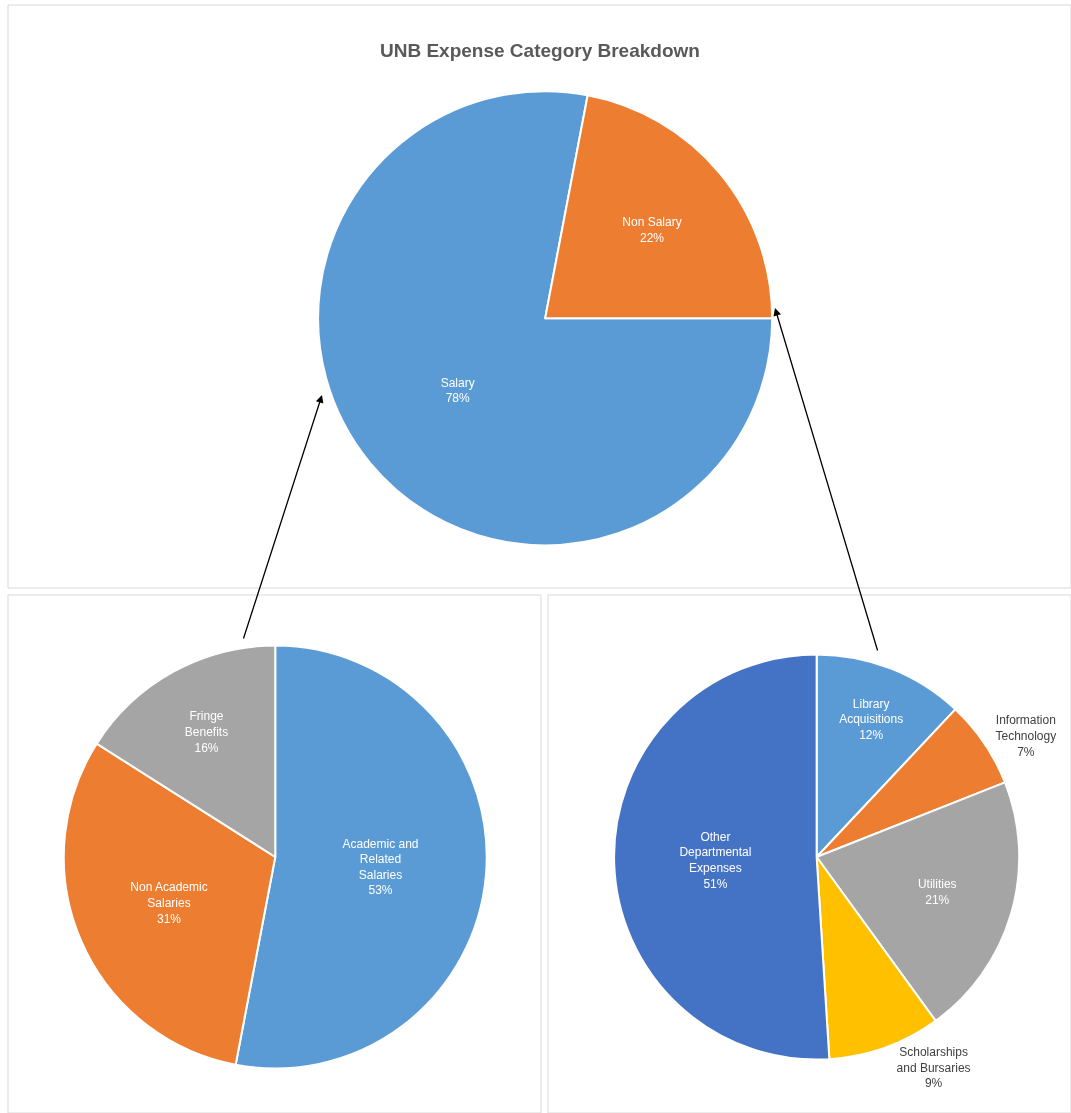  Describe the element at coordinates (652, 237) in the screenshot. I see `data-label: 22%` at that location.